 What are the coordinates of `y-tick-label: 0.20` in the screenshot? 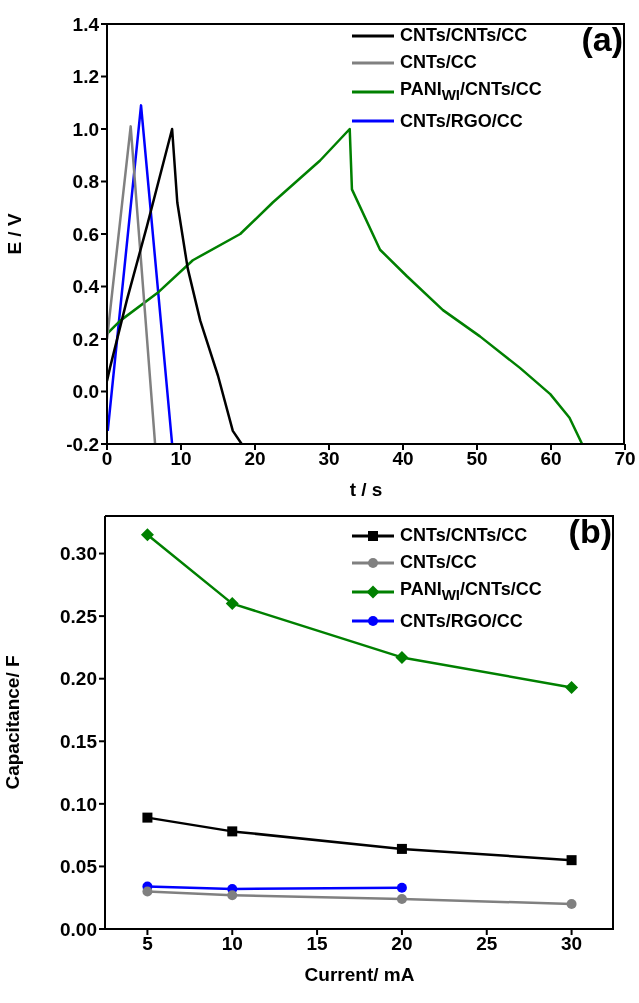 It's located at (78, 679).